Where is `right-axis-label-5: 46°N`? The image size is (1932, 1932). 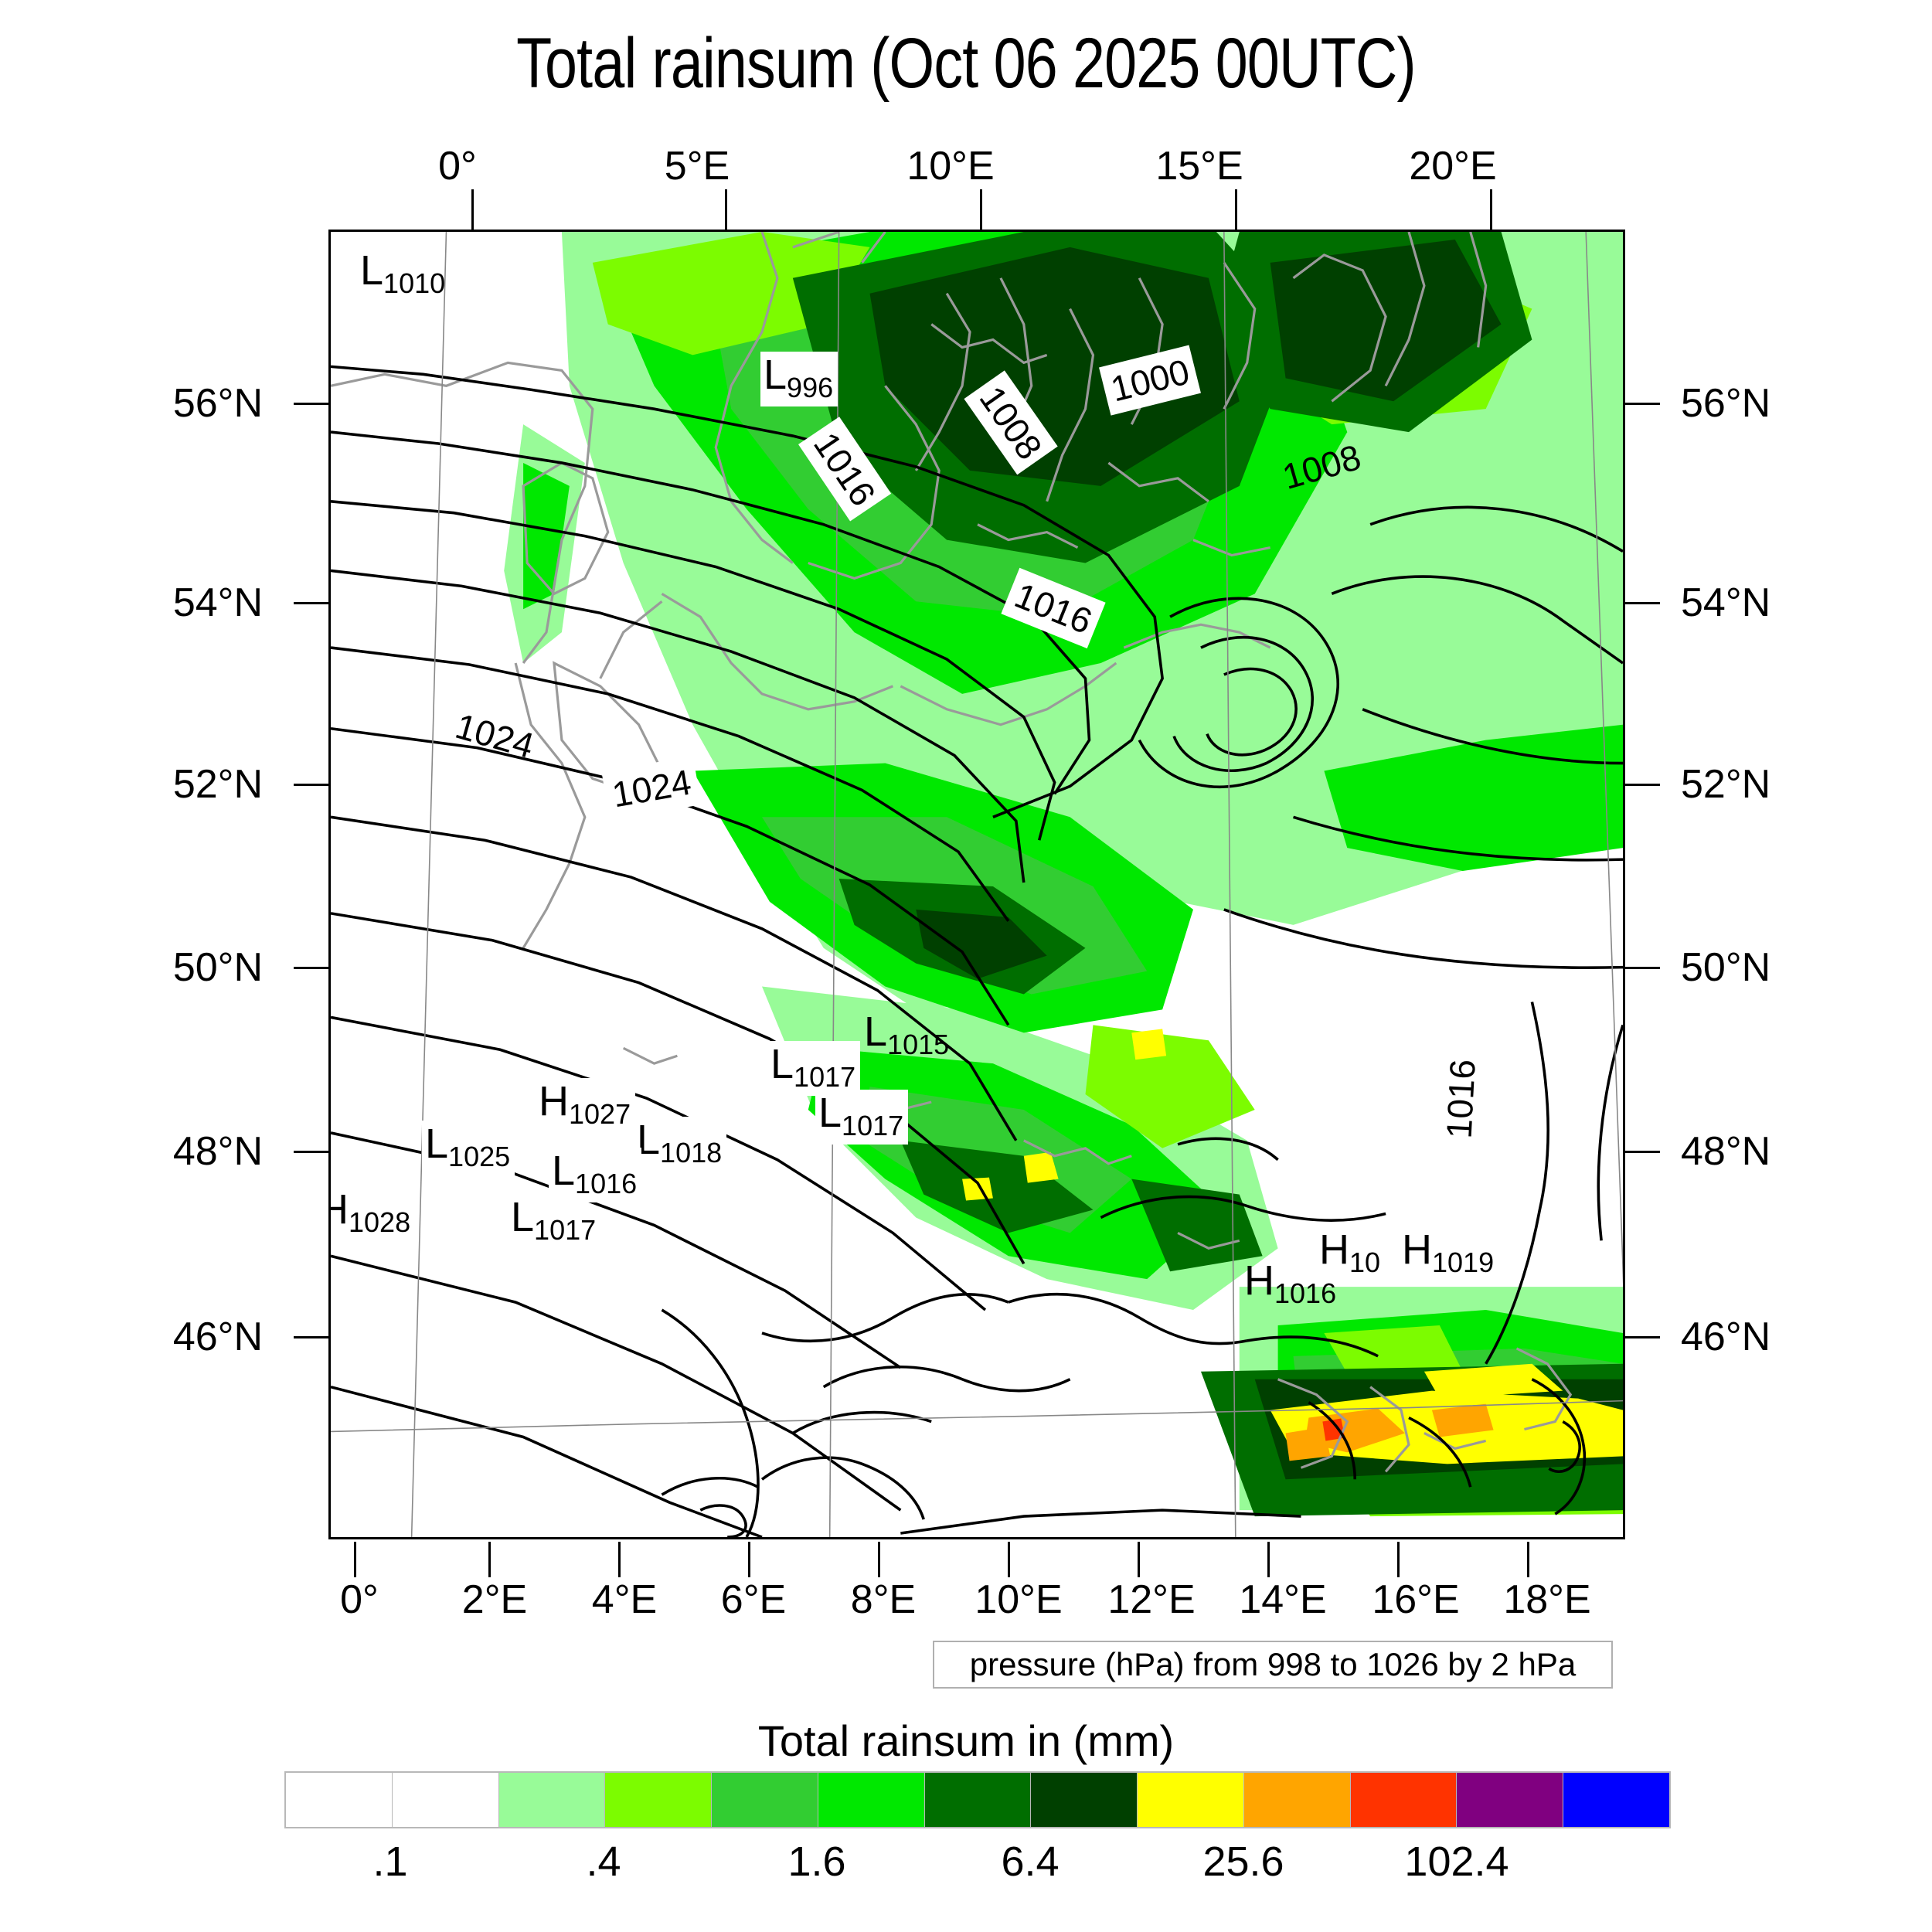 right-axis-label-5: 46°N is located at coordinates (1726, 1337).